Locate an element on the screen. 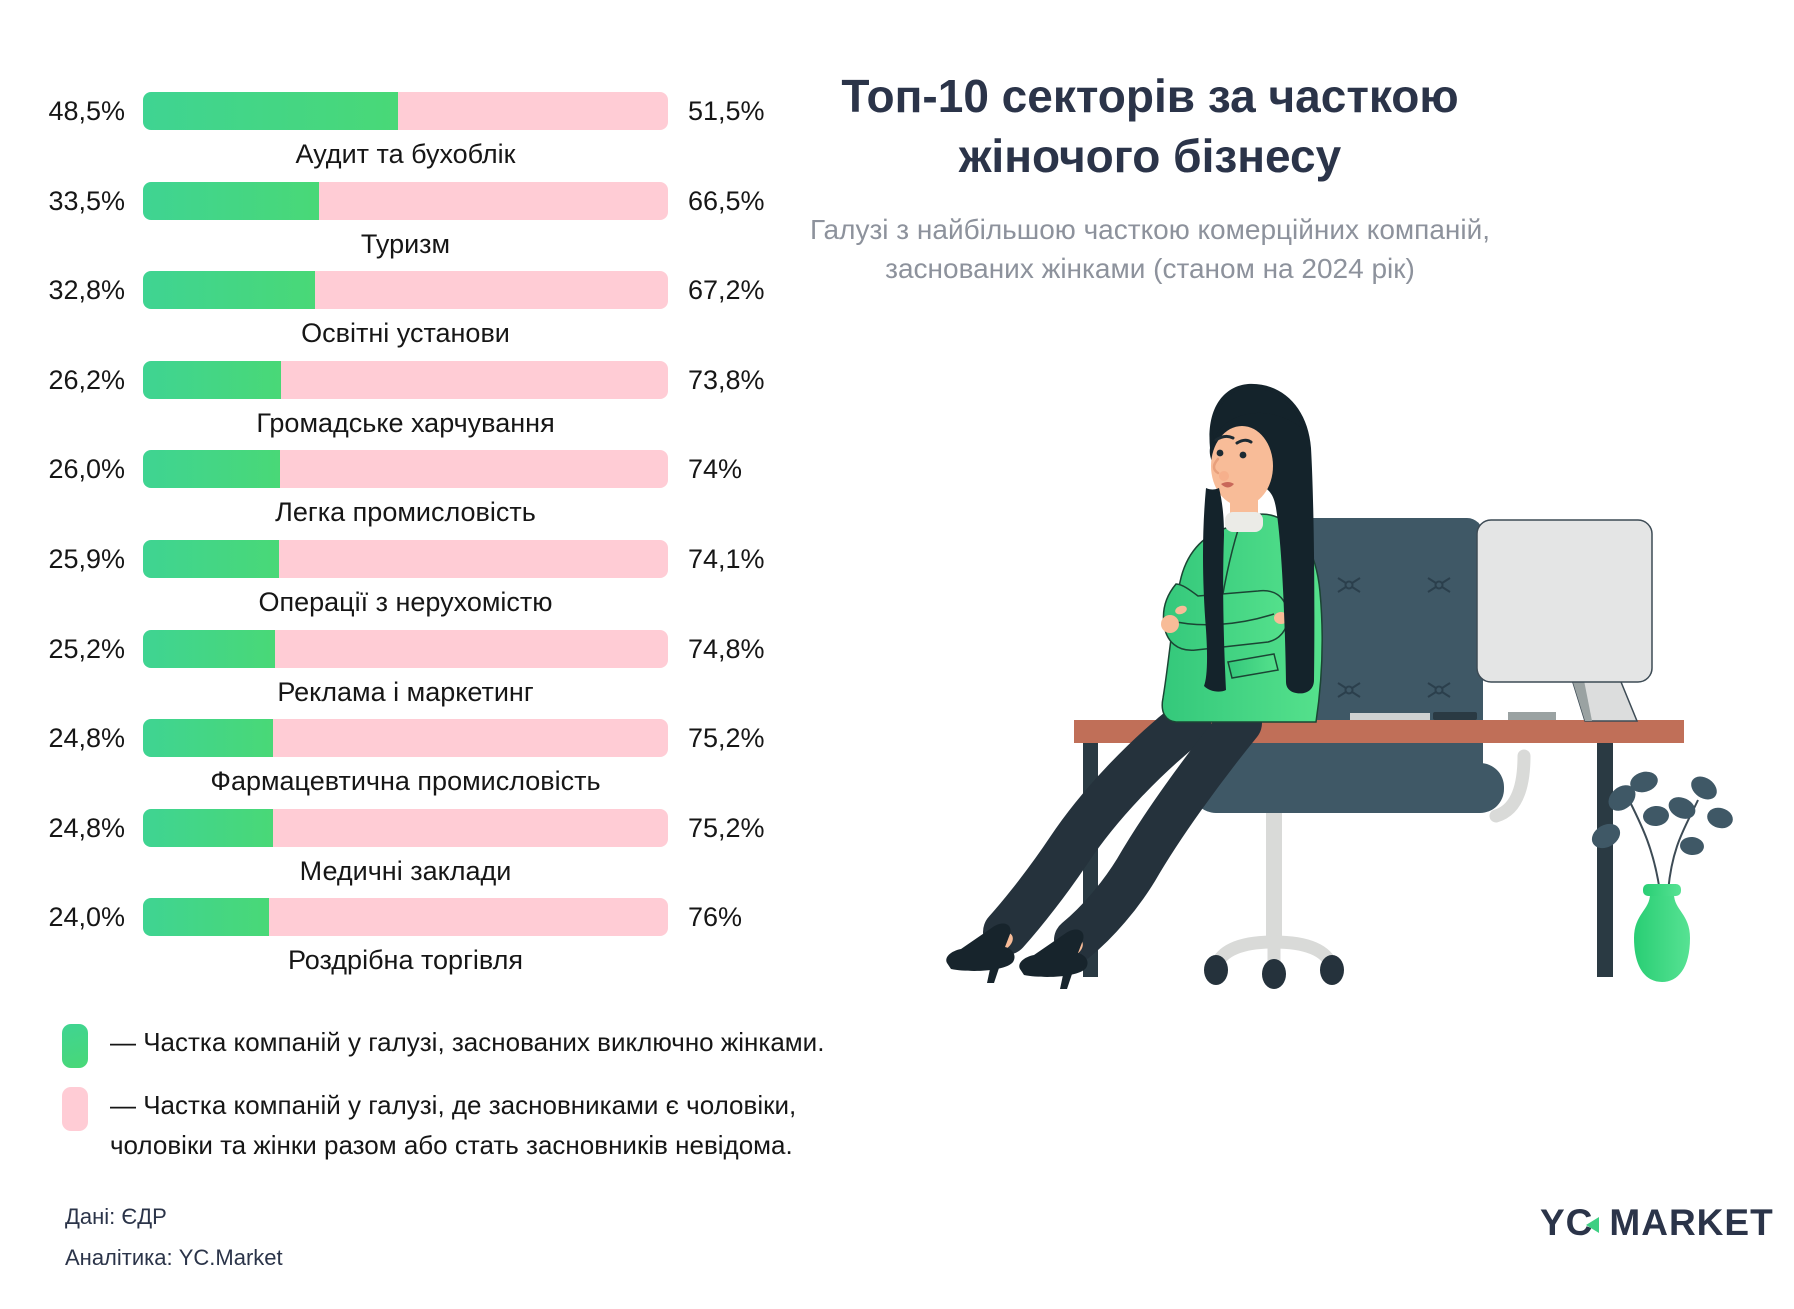  bar-category-label: Операції з нерухомістю is located at coordinates (405, 601).